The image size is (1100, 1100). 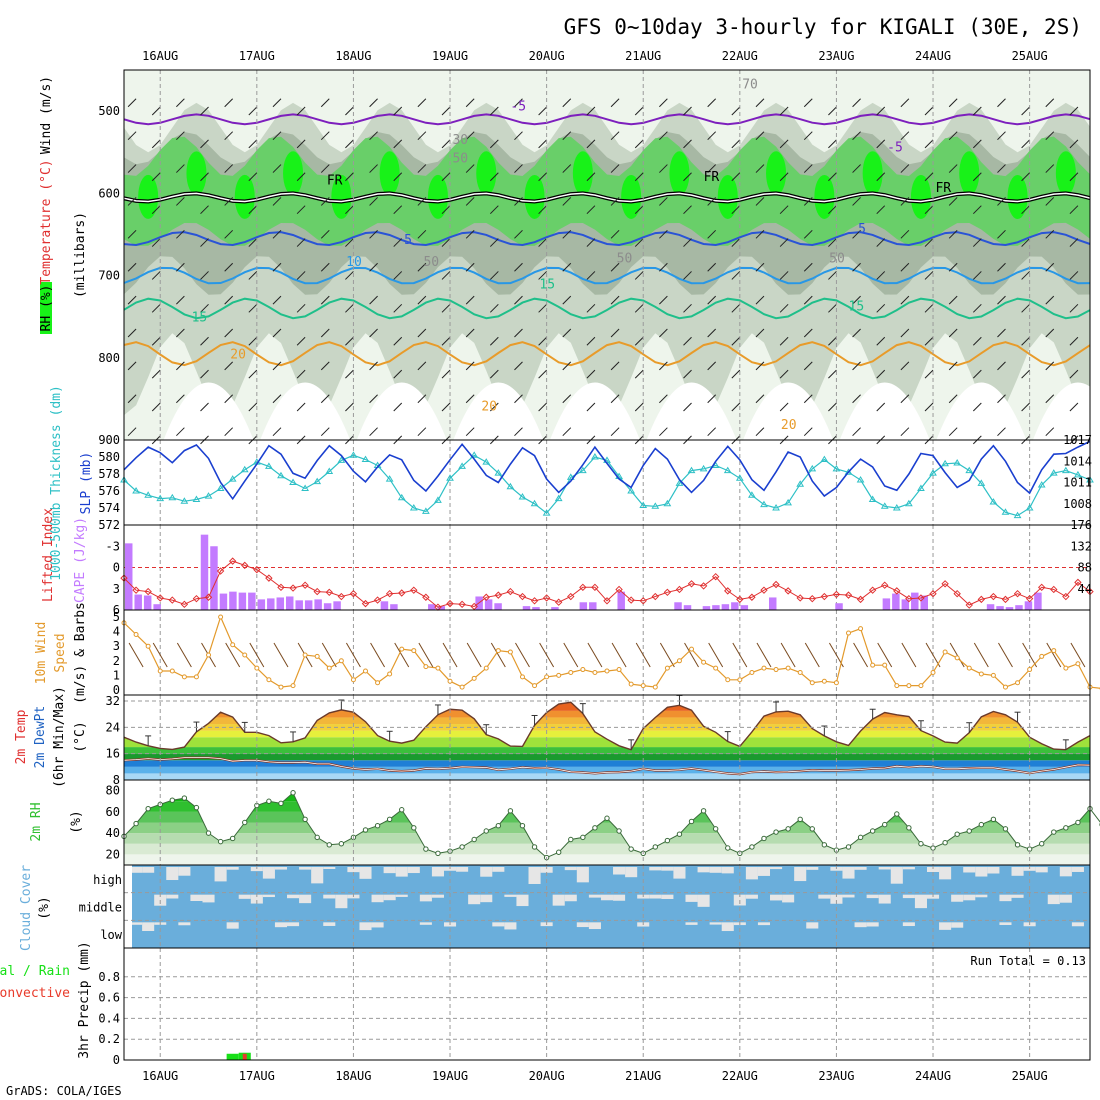 What do you see at coordinates (933, 1076) in the screenshot?
I see `time-label-bottom: 24AUG` at bounding box center [933, 1076].